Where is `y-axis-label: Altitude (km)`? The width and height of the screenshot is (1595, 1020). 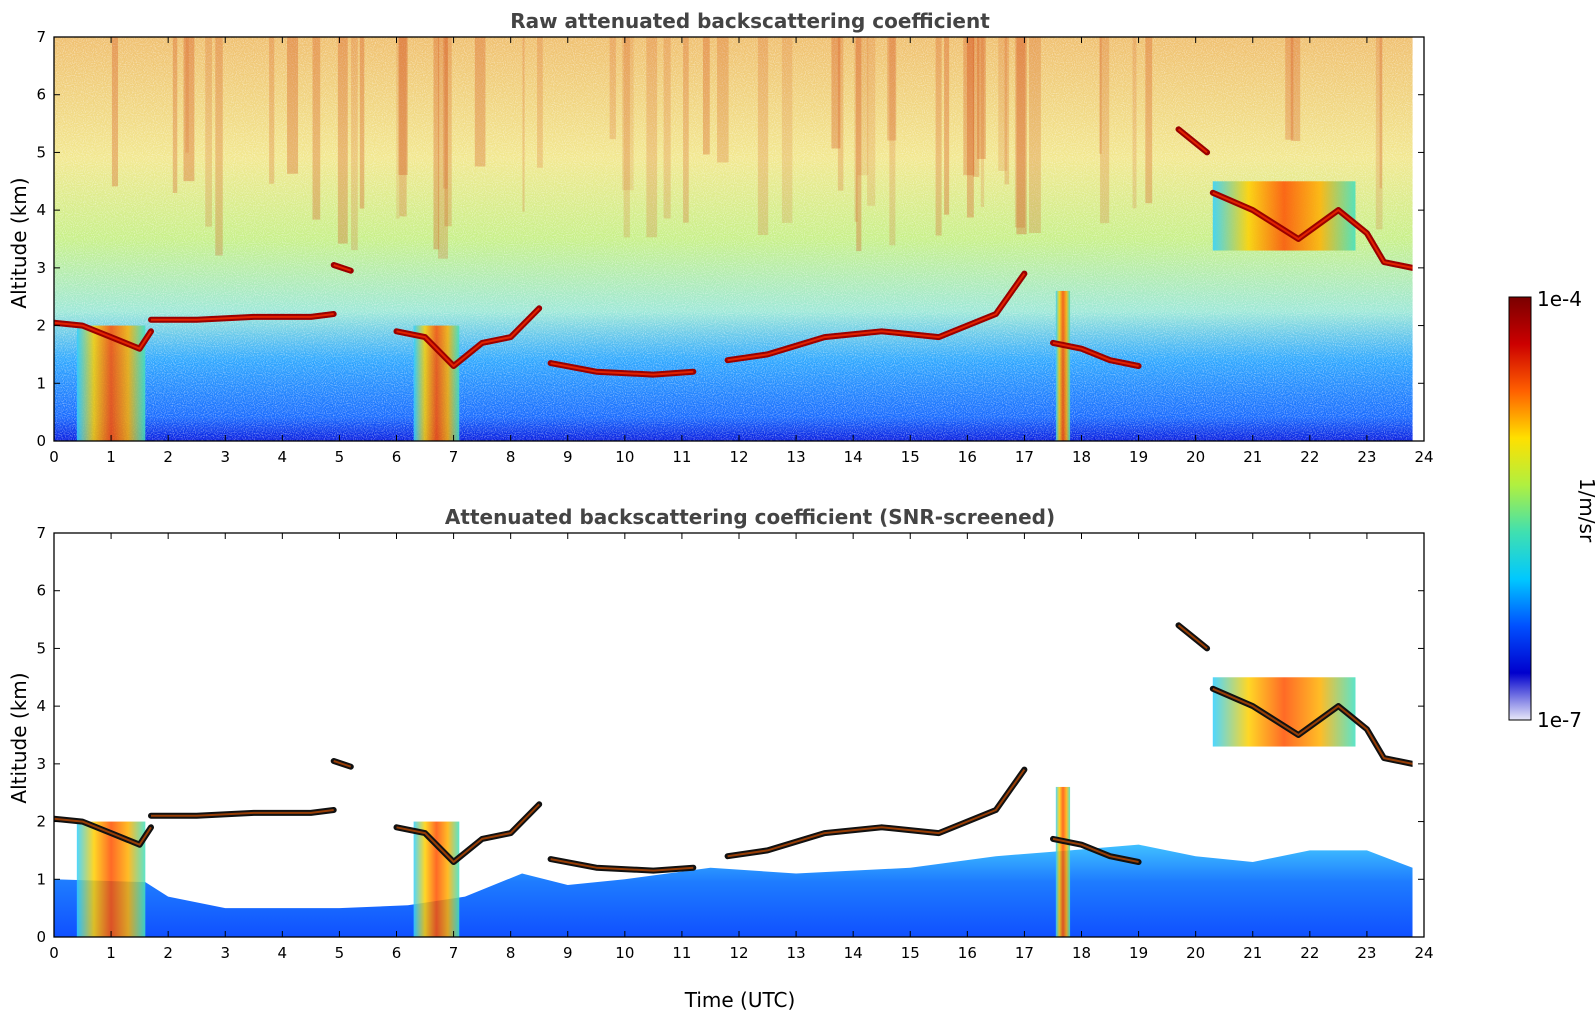
y-axis-label: Altitude (km) is located at coordinates (19, 737).